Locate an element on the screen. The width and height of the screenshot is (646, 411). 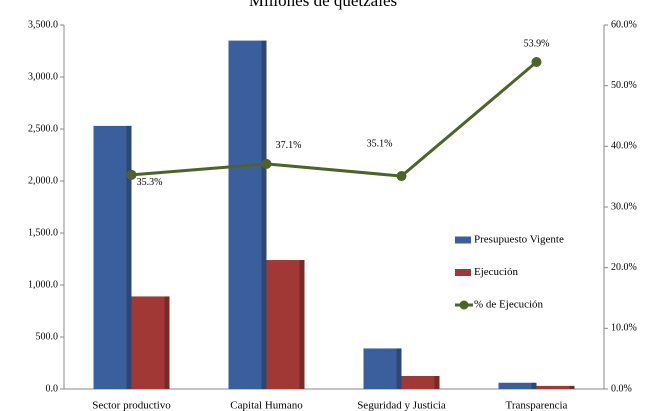
y2-tick-label: 50.0% is located at coordinates (624, 85).